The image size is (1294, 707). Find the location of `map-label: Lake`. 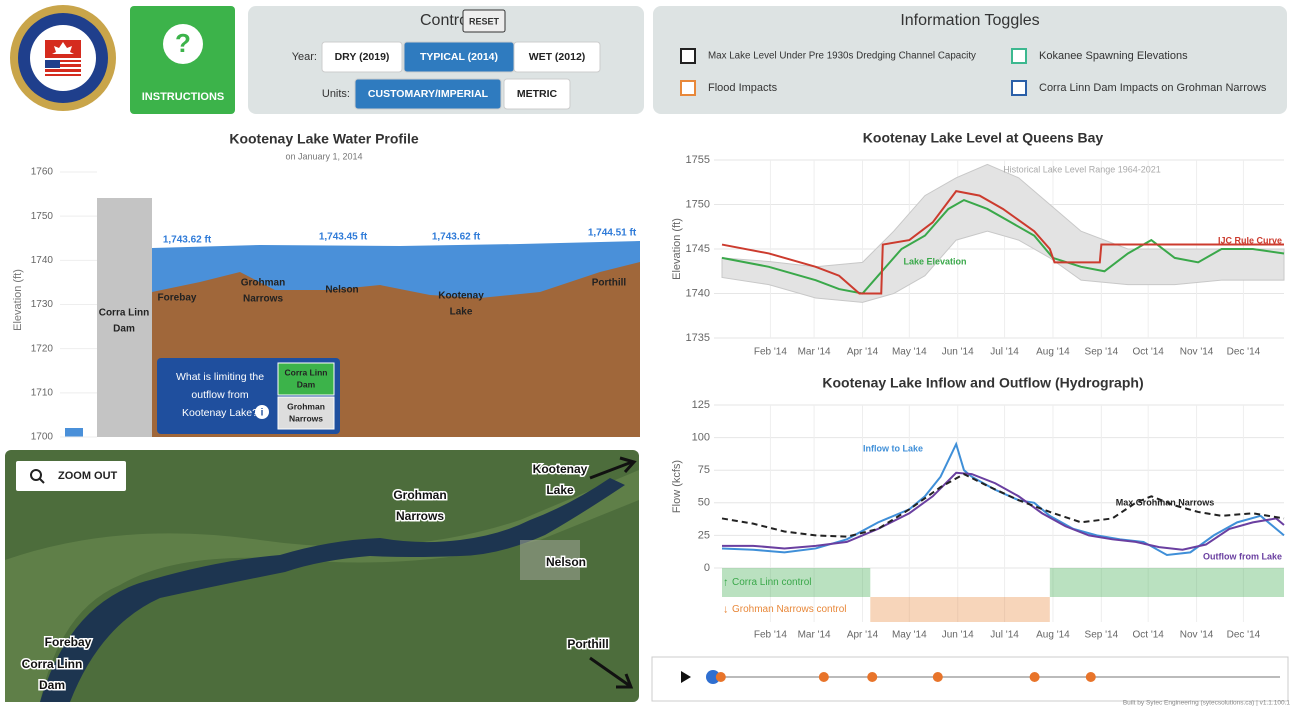

map-label: Lake is located at coordinates (560, 490).